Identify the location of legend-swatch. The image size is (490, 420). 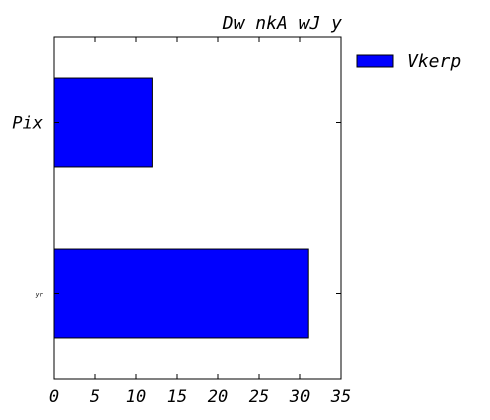
(375, 61).